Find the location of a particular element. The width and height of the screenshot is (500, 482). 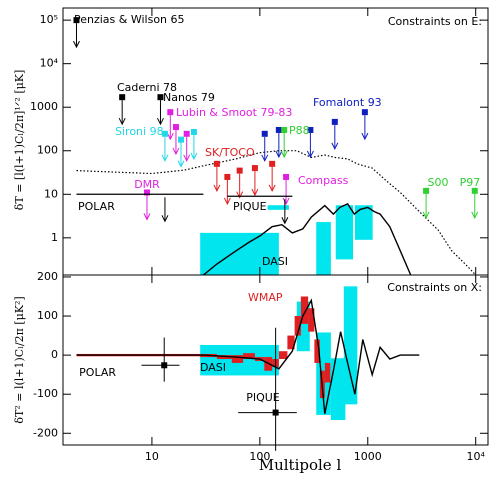

y-tick-label: 1000 is located at coordinates (44, 106).